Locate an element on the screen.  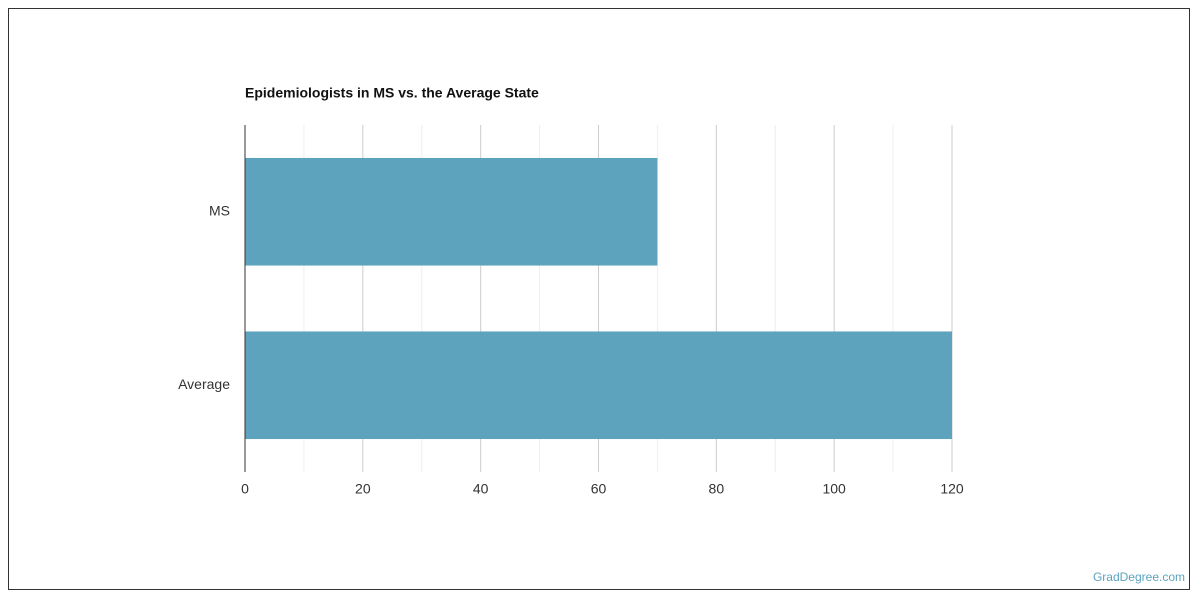
x-tick-label: 40 is located at coordinates (481, 489).